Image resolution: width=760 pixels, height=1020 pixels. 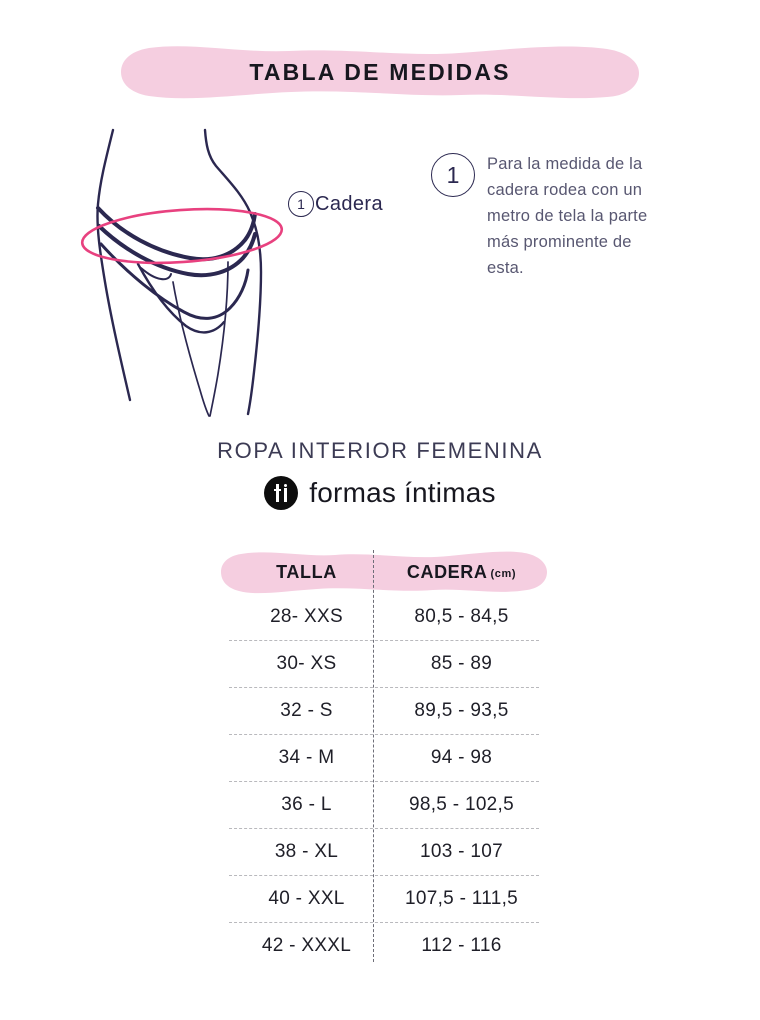 I want to click on cell-hip: 89,5 - 93,5, so click(x=461, y=710).